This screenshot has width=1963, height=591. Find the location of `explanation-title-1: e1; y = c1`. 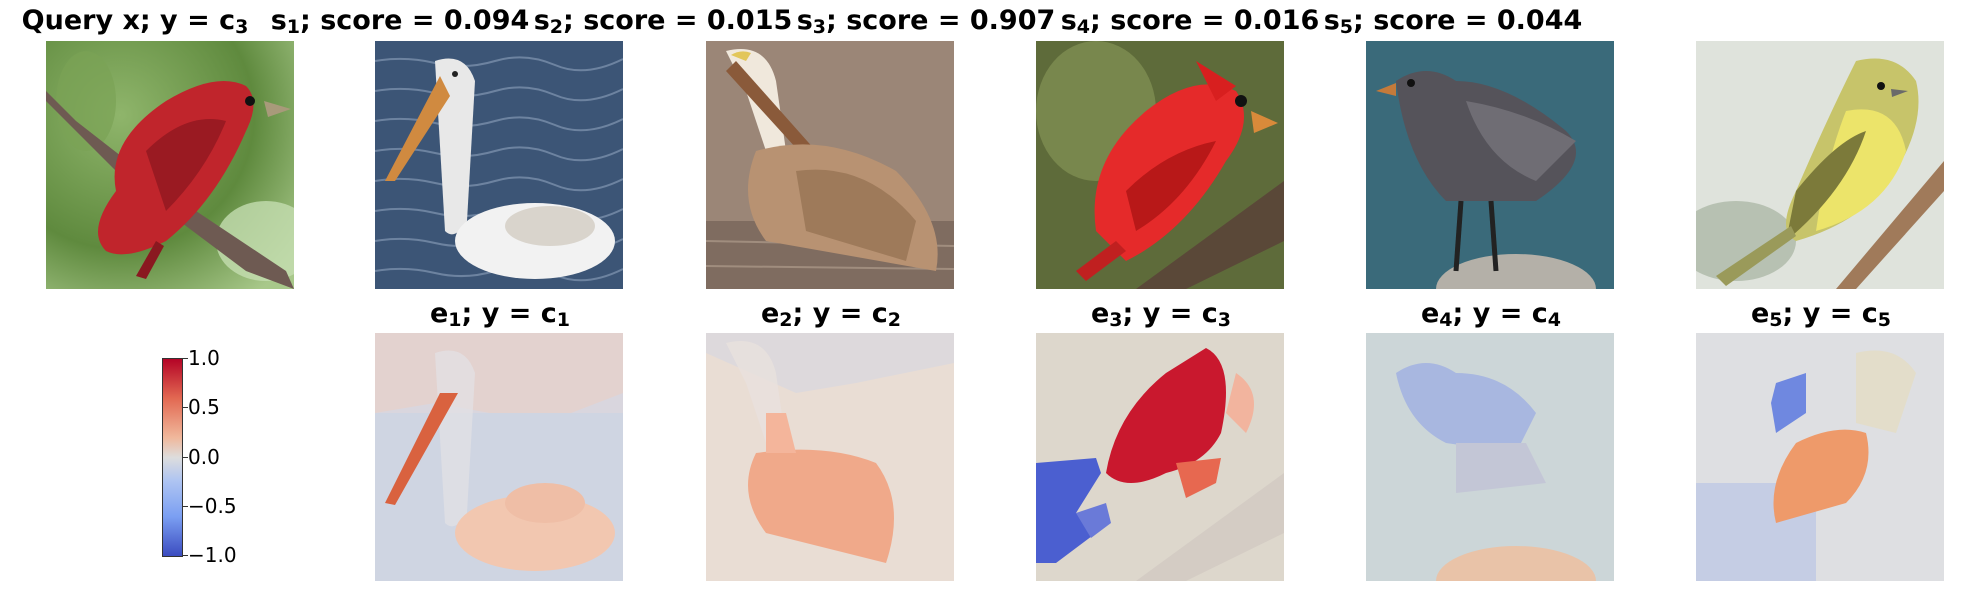

explanation-title-1: e1; y = c1 is located at coordinates (500, 314).